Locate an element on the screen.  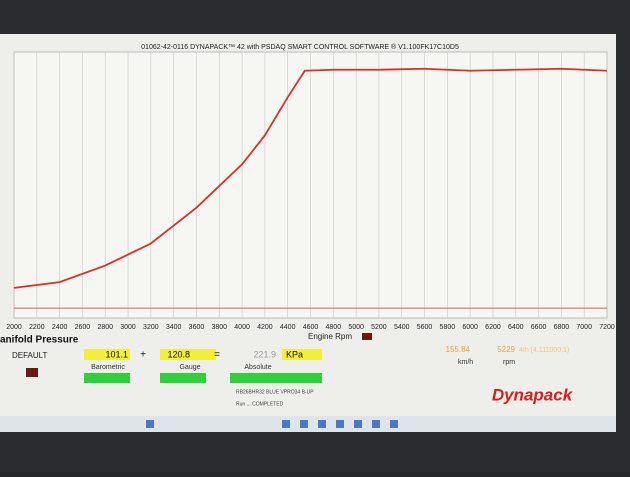
x-tick-label: 5200 is located at coordinates (379, 327).